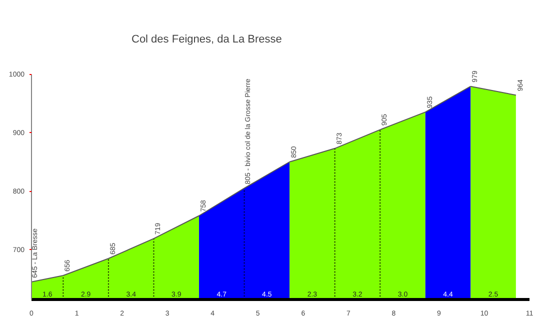  I want to click on chart-title: Col des Feignes, da La Bresse, so click(207, 40).